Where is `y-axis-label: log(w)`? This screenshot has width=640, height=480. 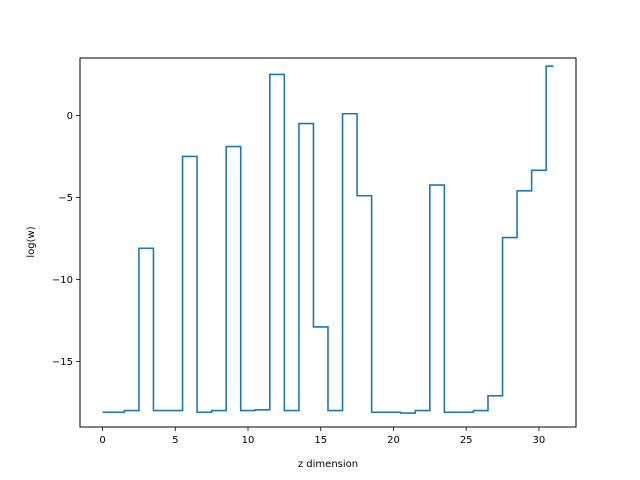 y-axis-label: log(w) is located at coordinates (31, 241).